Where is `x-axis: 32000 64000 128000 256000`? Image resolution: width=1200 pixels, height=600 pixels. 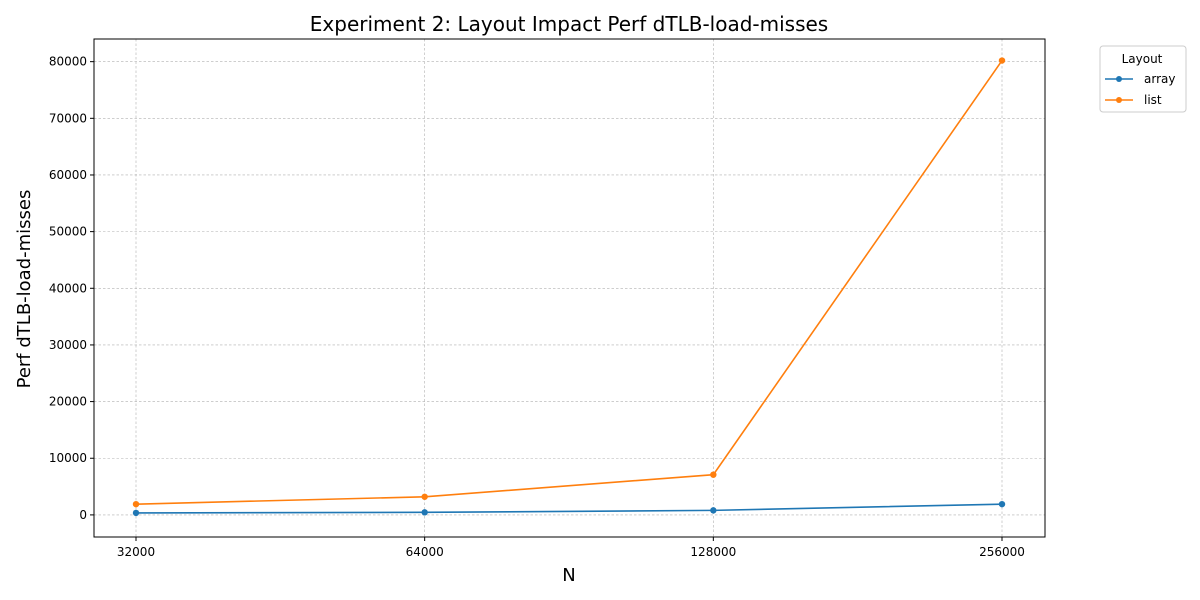 x-axis: 32000 64000 128000 256000 is located at coordinates (571, 548).